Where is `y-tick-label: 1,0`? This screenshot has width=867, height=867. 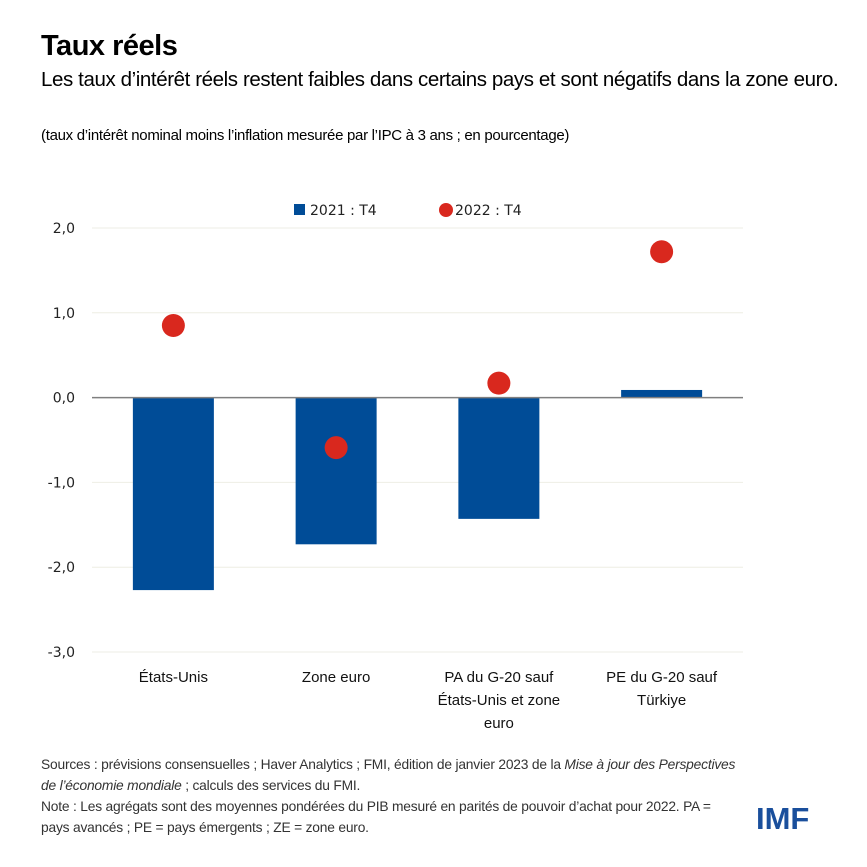
y-tick-label: 1,0 is located at coordinates (64, 314).